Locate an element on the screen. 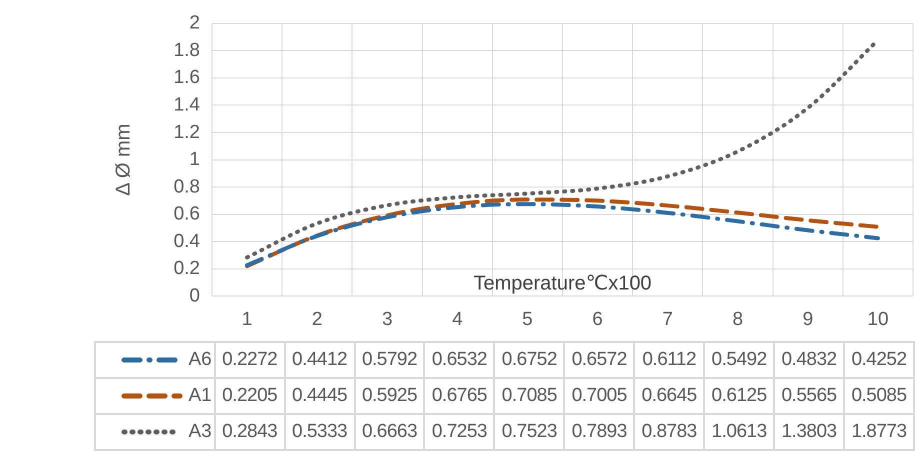  data-label: 0.5333 is located at coordinates (319, 432).